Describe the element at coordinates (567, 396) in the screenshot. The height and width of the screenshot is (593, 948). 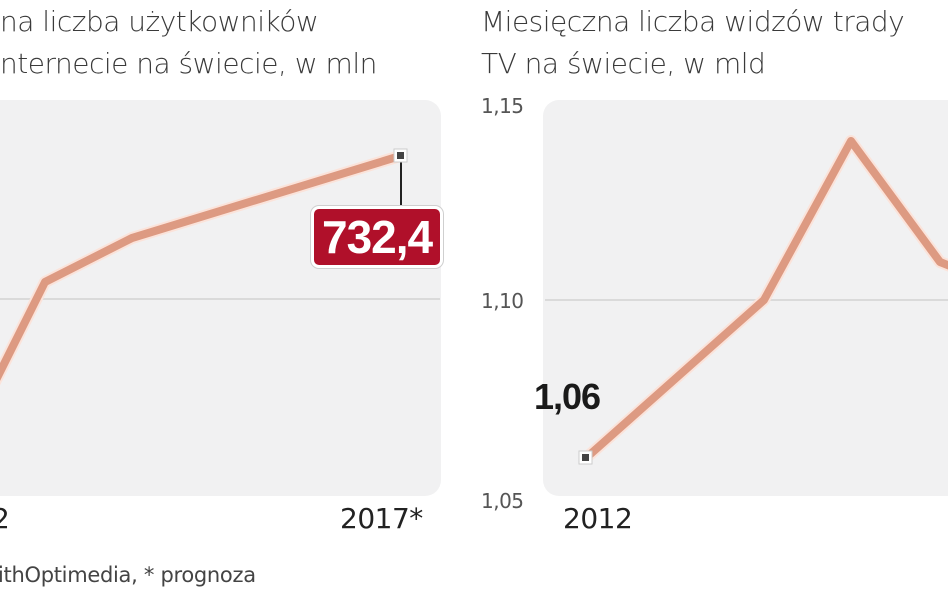
I see `right-first-value-label: 1,06` at that location.